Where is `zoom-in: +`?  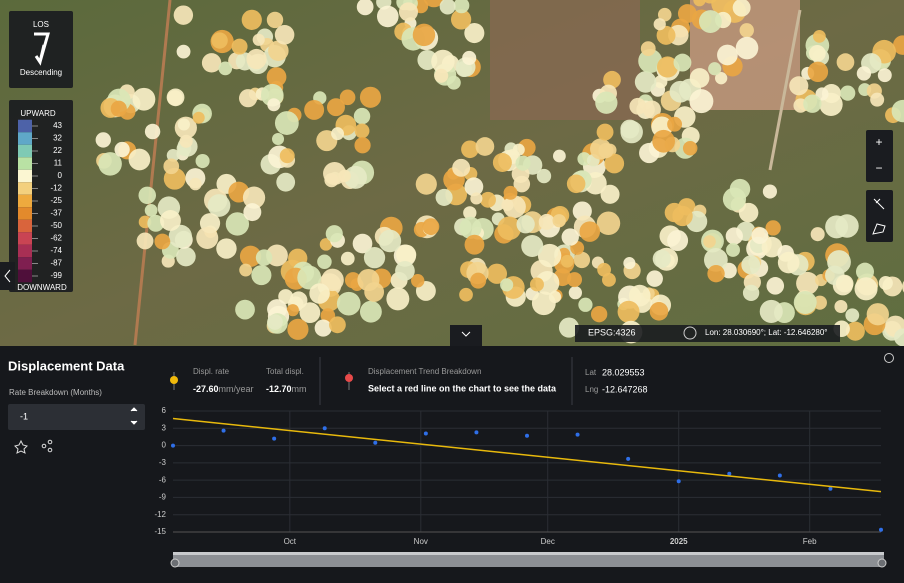
zoom-in: + is located at coordinates (878, 142).